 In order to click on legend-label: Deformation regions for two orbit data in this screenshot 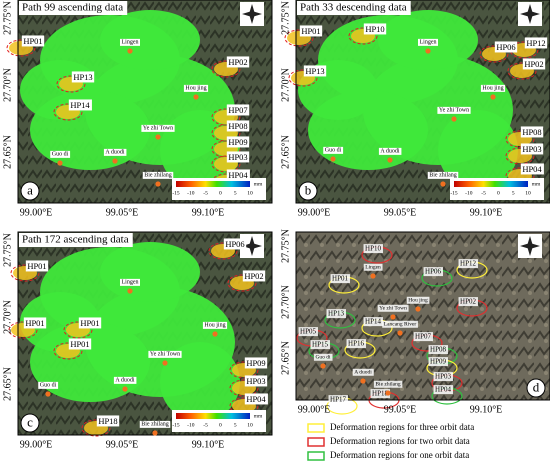, I will do `click(400, 441)`.